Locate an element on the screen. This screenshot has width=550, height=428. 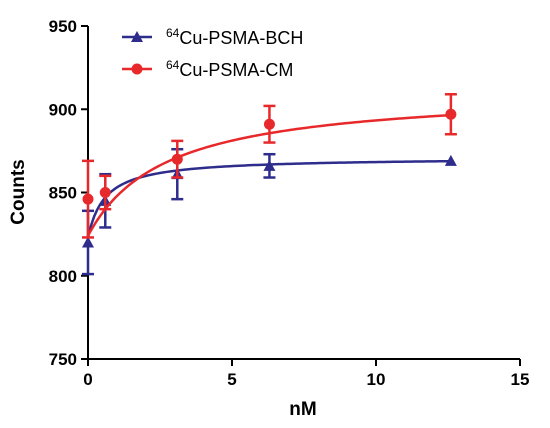
legend-triangle-marker is located at coordinates (137, 36).